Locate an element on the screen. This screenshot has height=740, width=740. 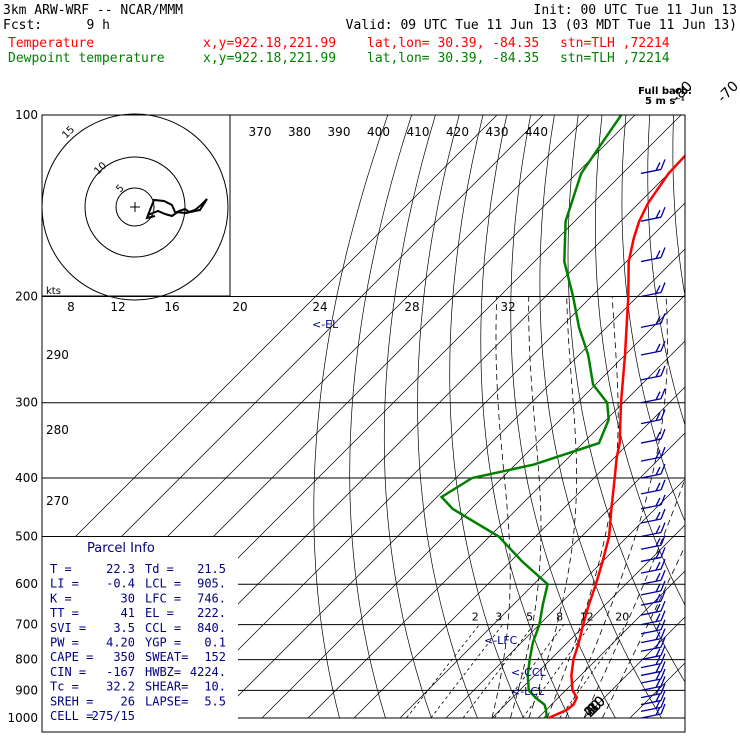
theta-label: 420 is located at coordinates (457, 132).